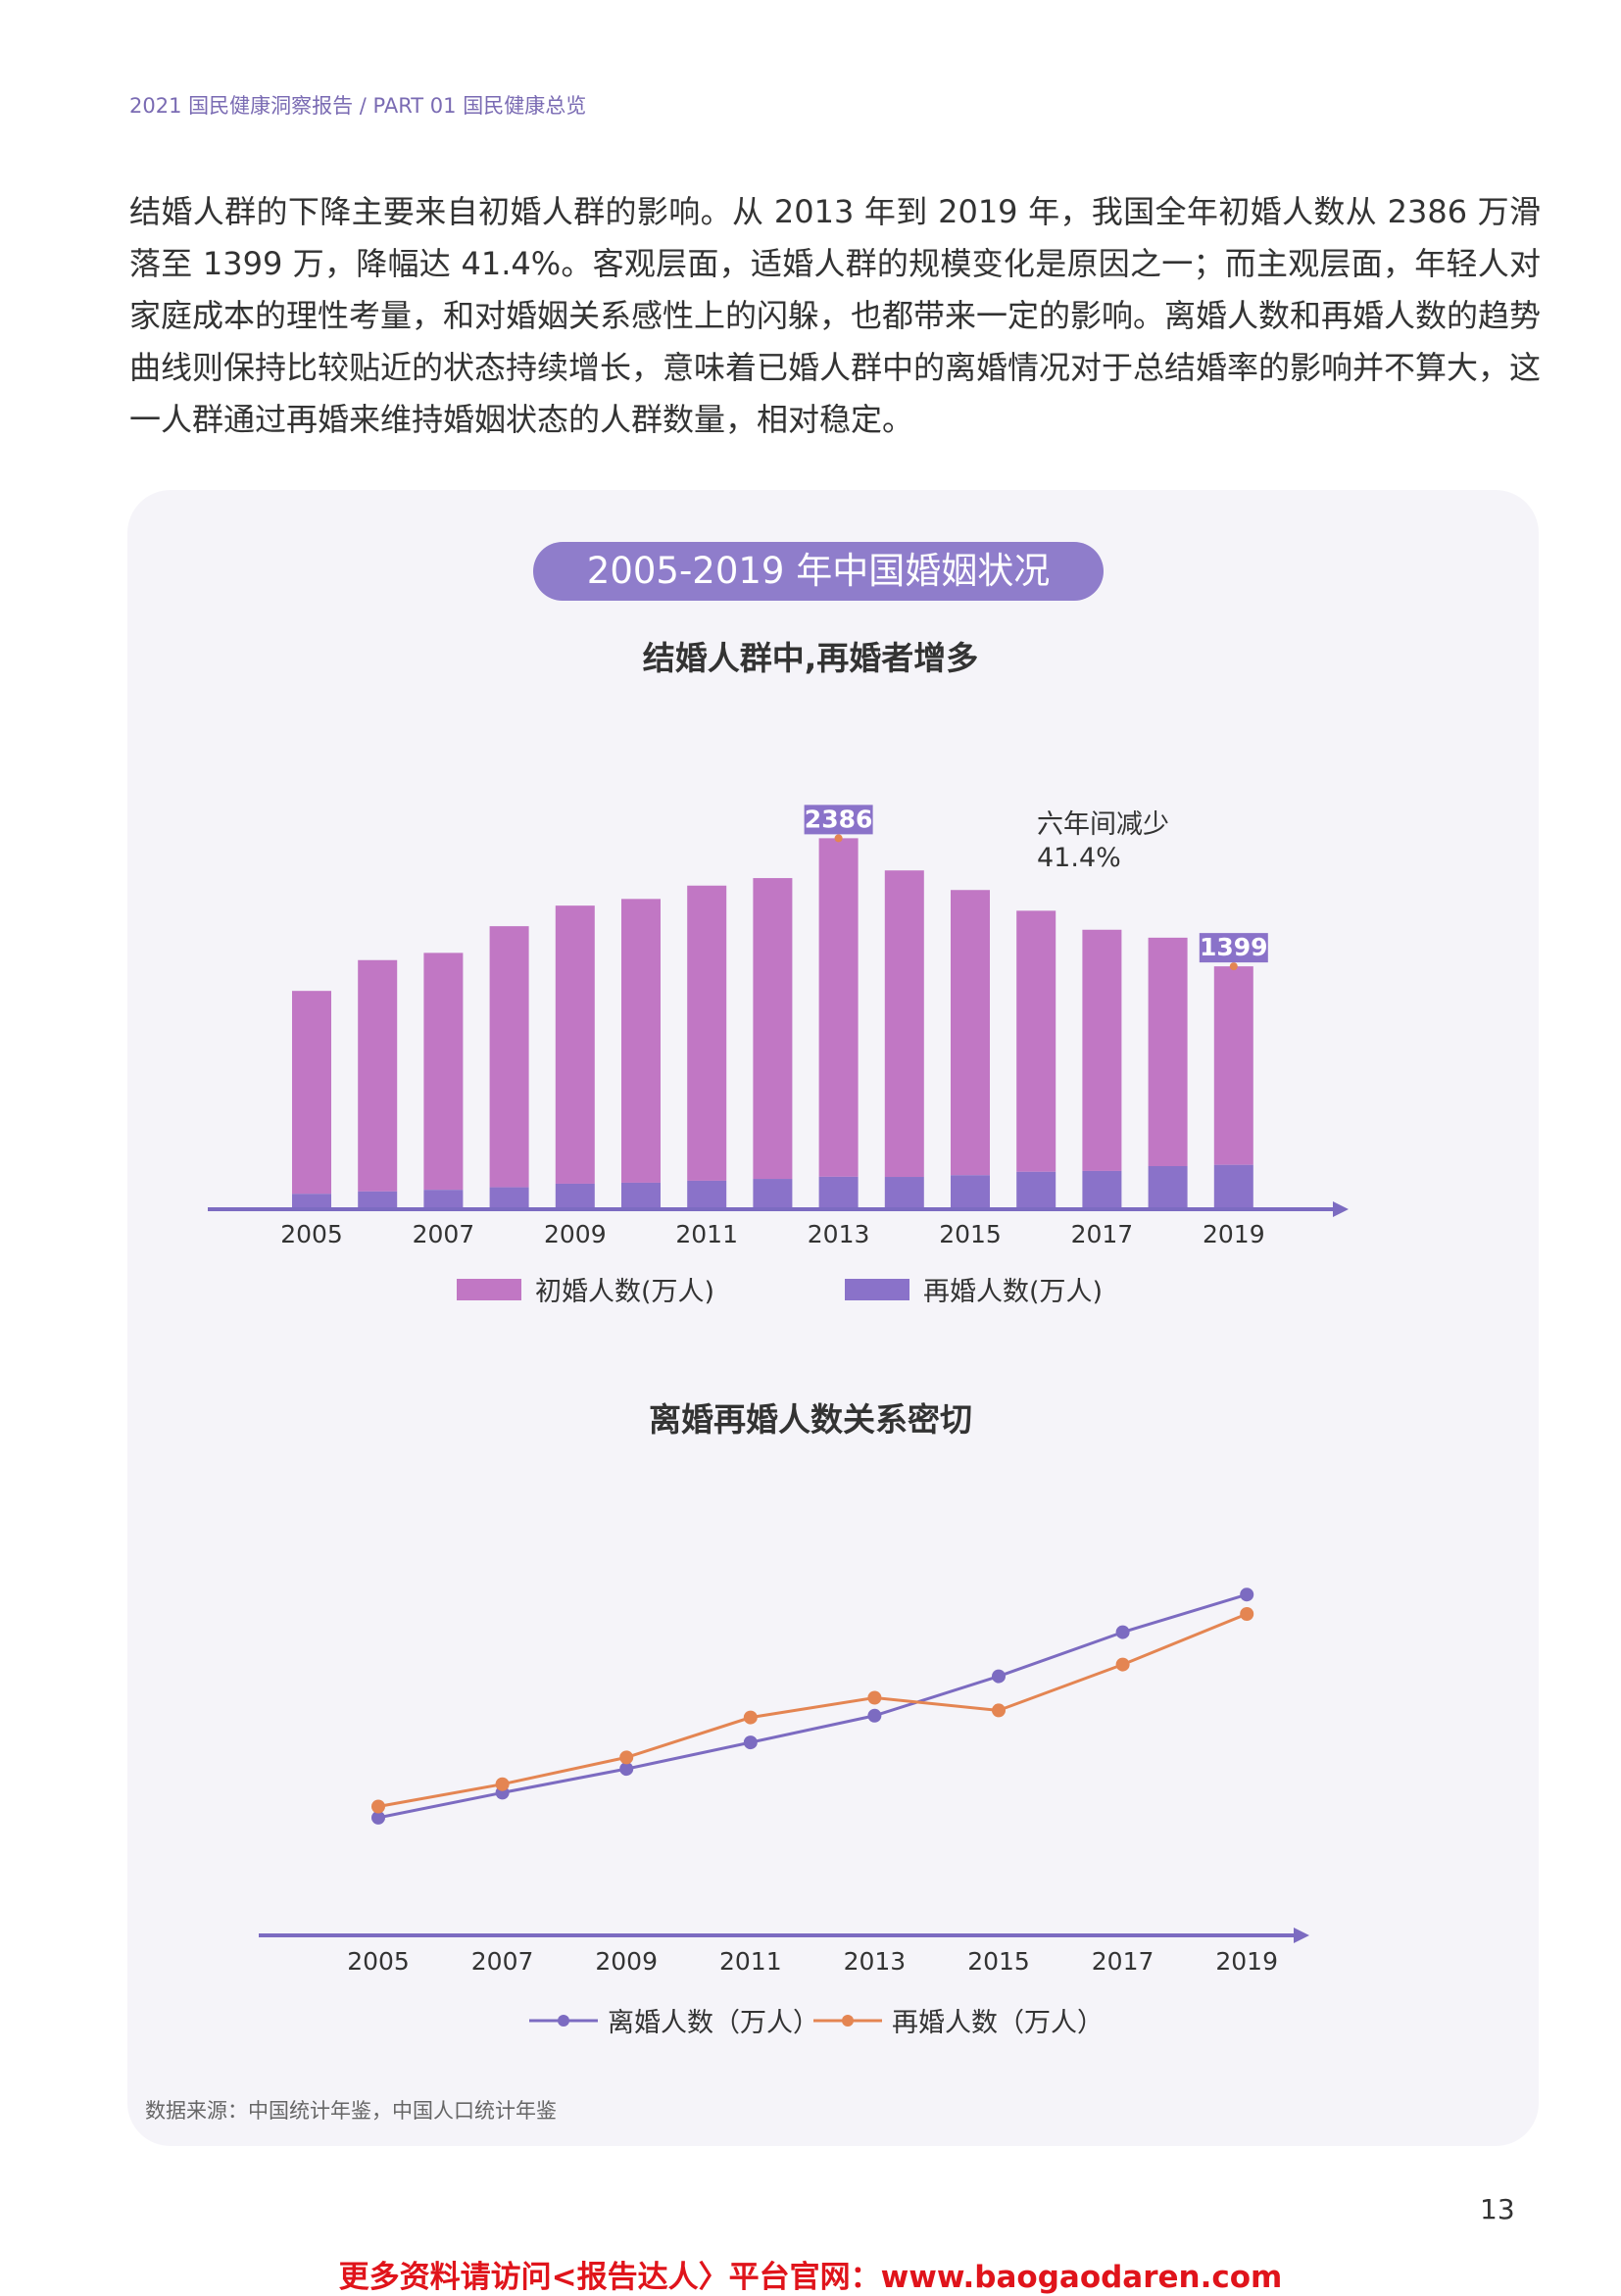  I want to click on bar-remarriage-2018, so click(1168, 1186).